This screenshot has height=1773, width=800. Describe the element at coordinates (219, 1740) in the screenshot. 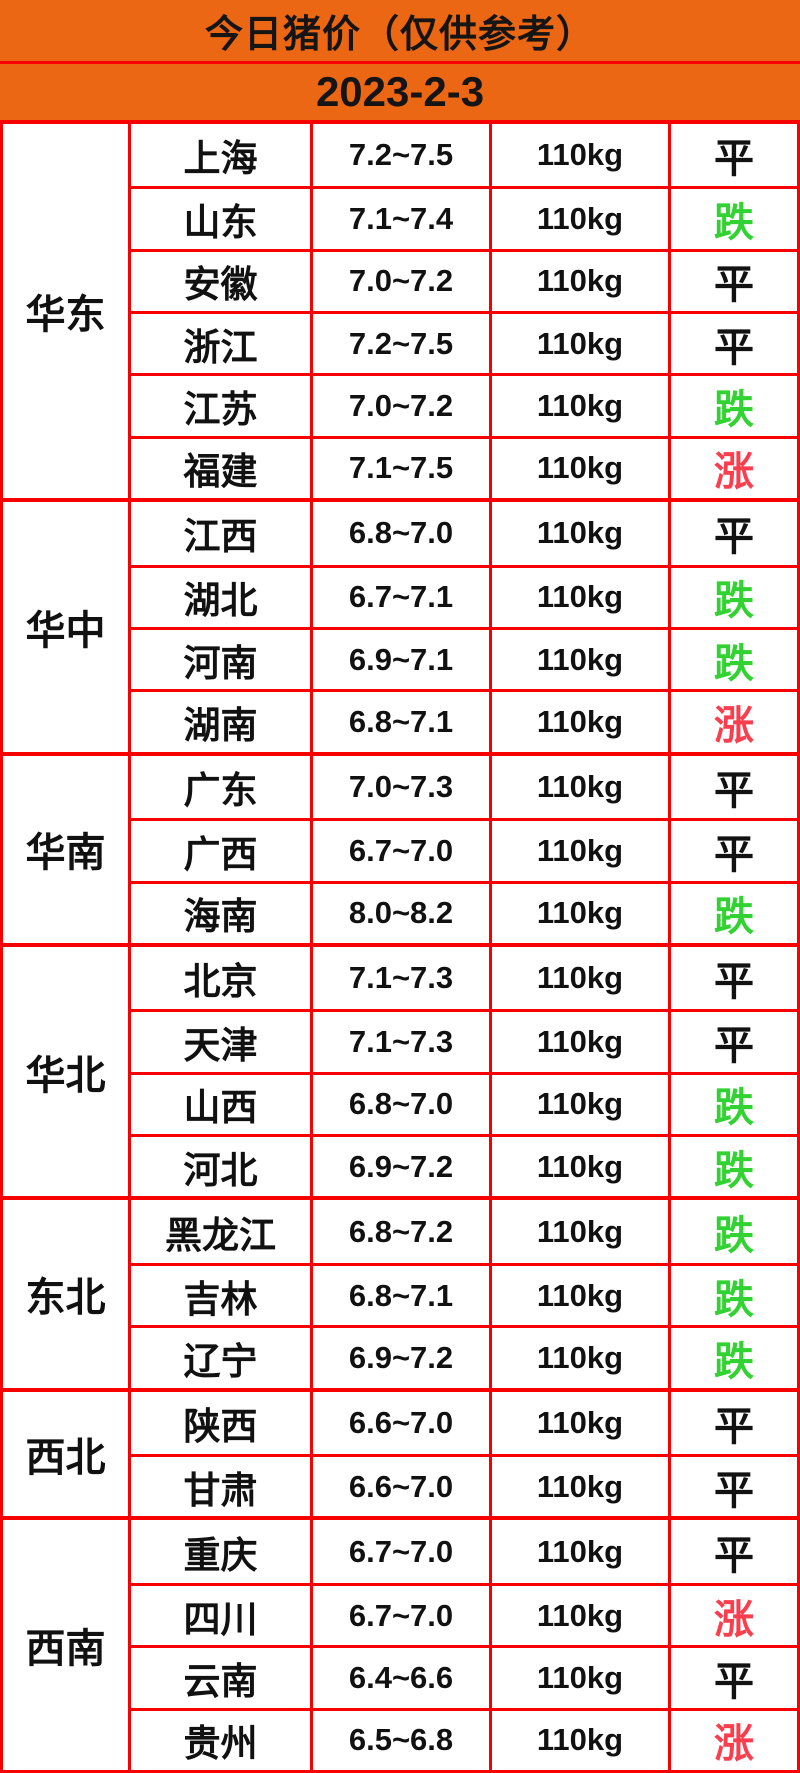

I see `province-cell: 贵州` at that location.